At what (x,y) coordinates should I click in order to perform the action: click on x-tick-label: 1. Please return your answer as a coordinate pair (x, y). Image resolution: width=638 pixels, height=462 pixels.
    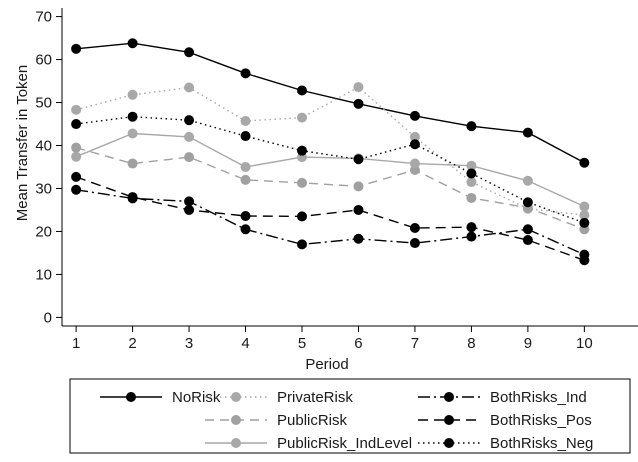
    Looking at the image, I should click on (76, 343).